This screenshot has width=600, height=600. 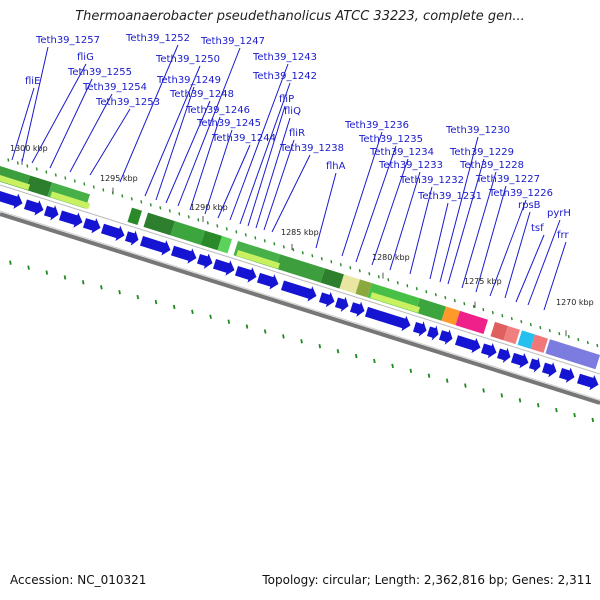 What do you see at coordinates (85, 57) in the screenshot?
I see `gene-label: fliG` at bounding box center [85, 57].